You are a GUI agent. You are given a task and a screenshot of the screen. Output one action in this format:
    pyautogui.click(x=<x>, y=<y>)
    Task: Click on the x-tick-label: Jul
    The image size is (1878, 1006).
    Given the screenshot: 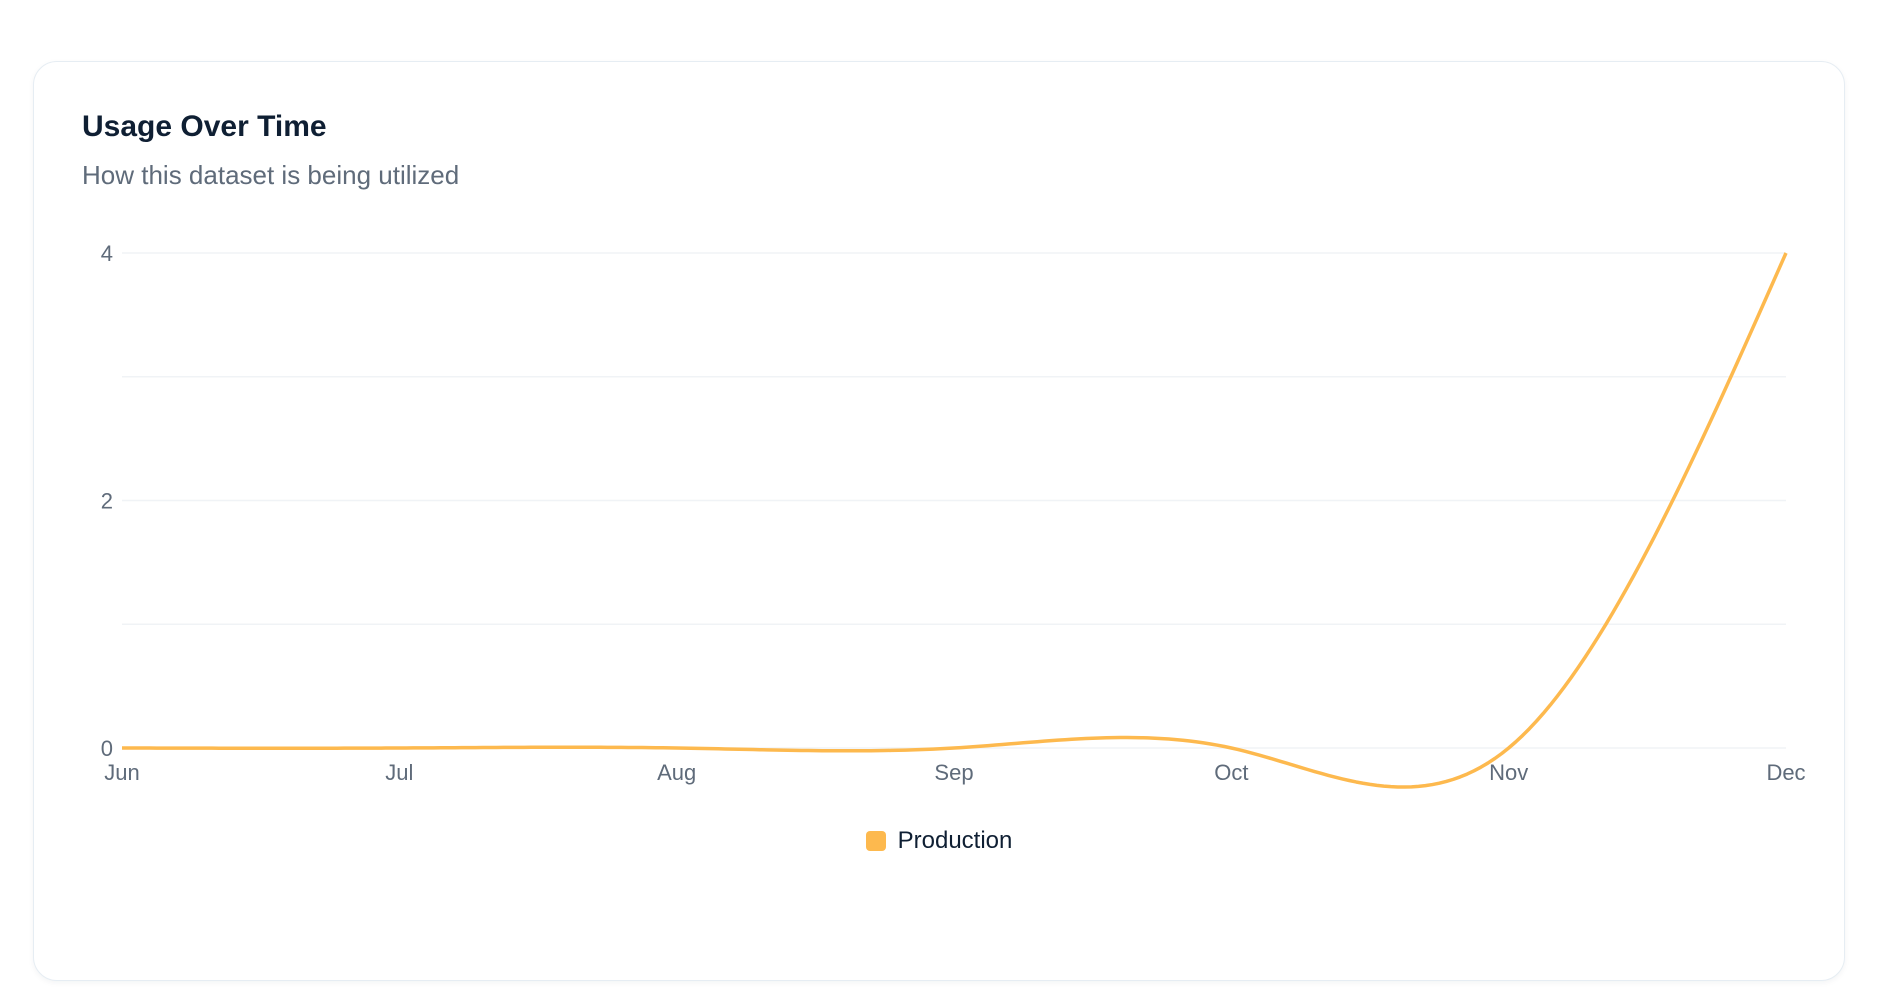 What is the action you would take?
    pyautogui.click(x=399, y=772)
    